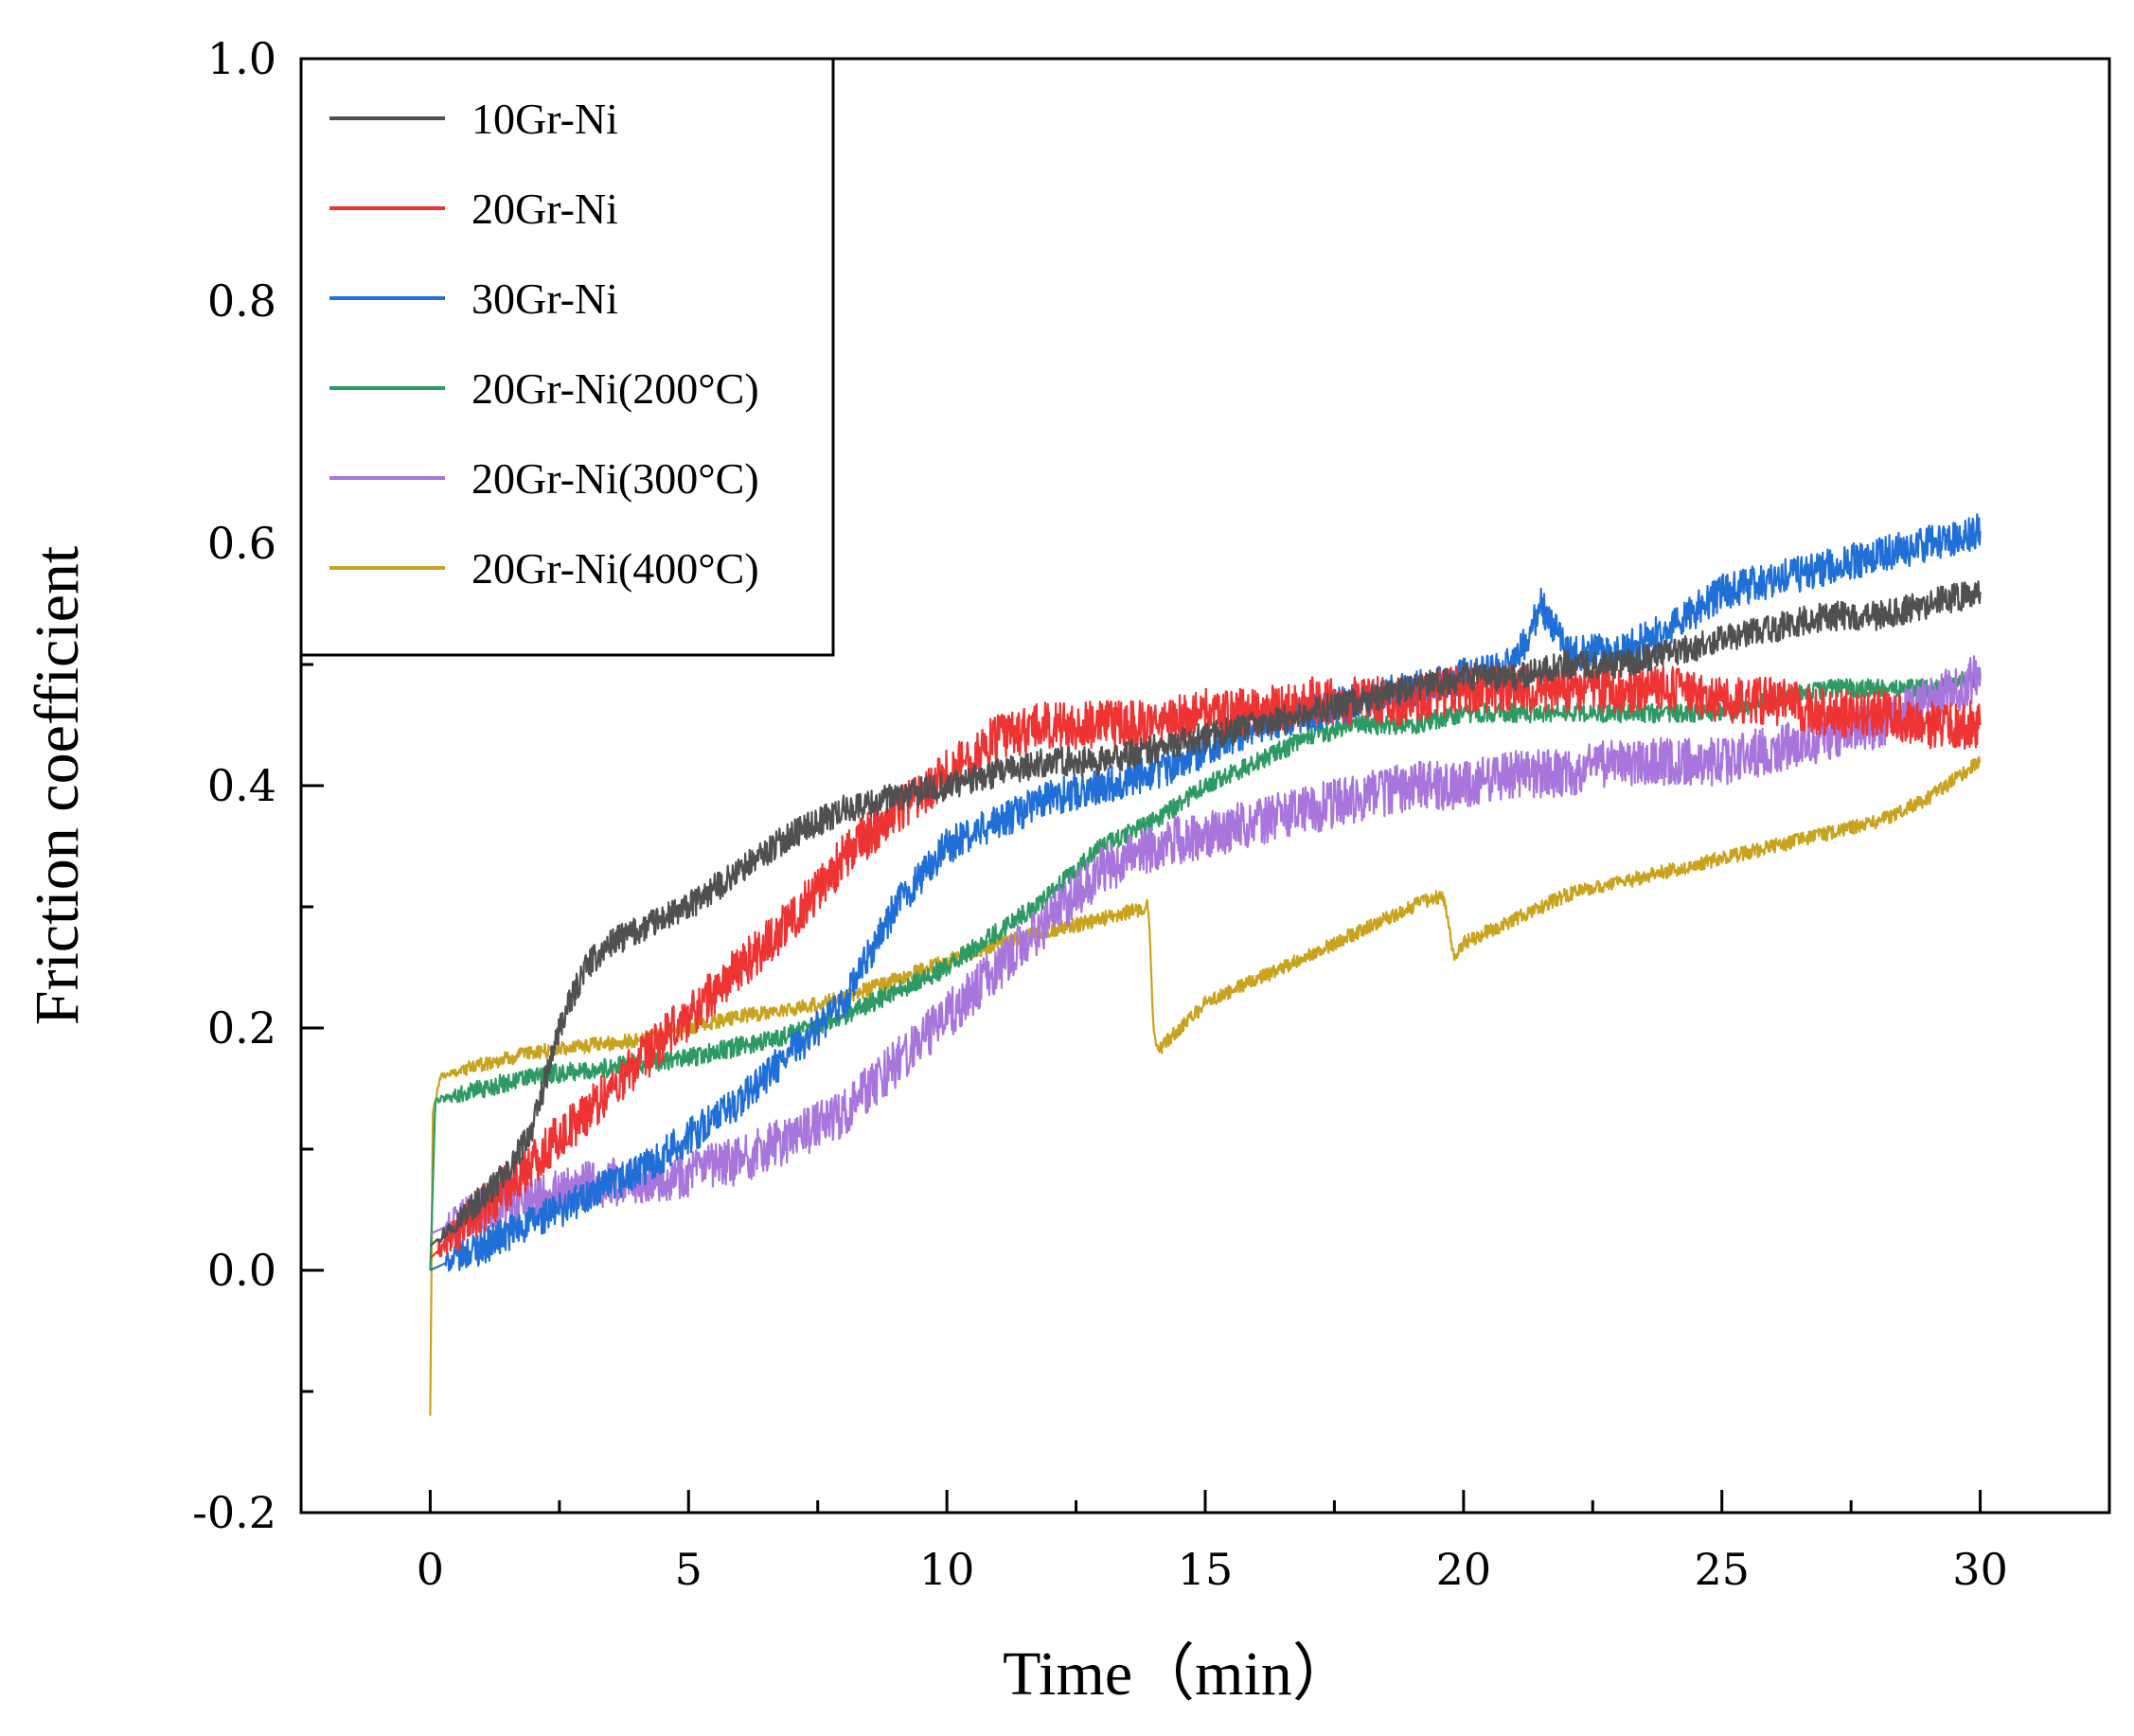 The height and width of the screenshot is (1736, 2134). What do you see at coordinates (1464, 1569) in the screenshot?
I see `x-tick-label: 20` at bounding box center [1464, 1569].